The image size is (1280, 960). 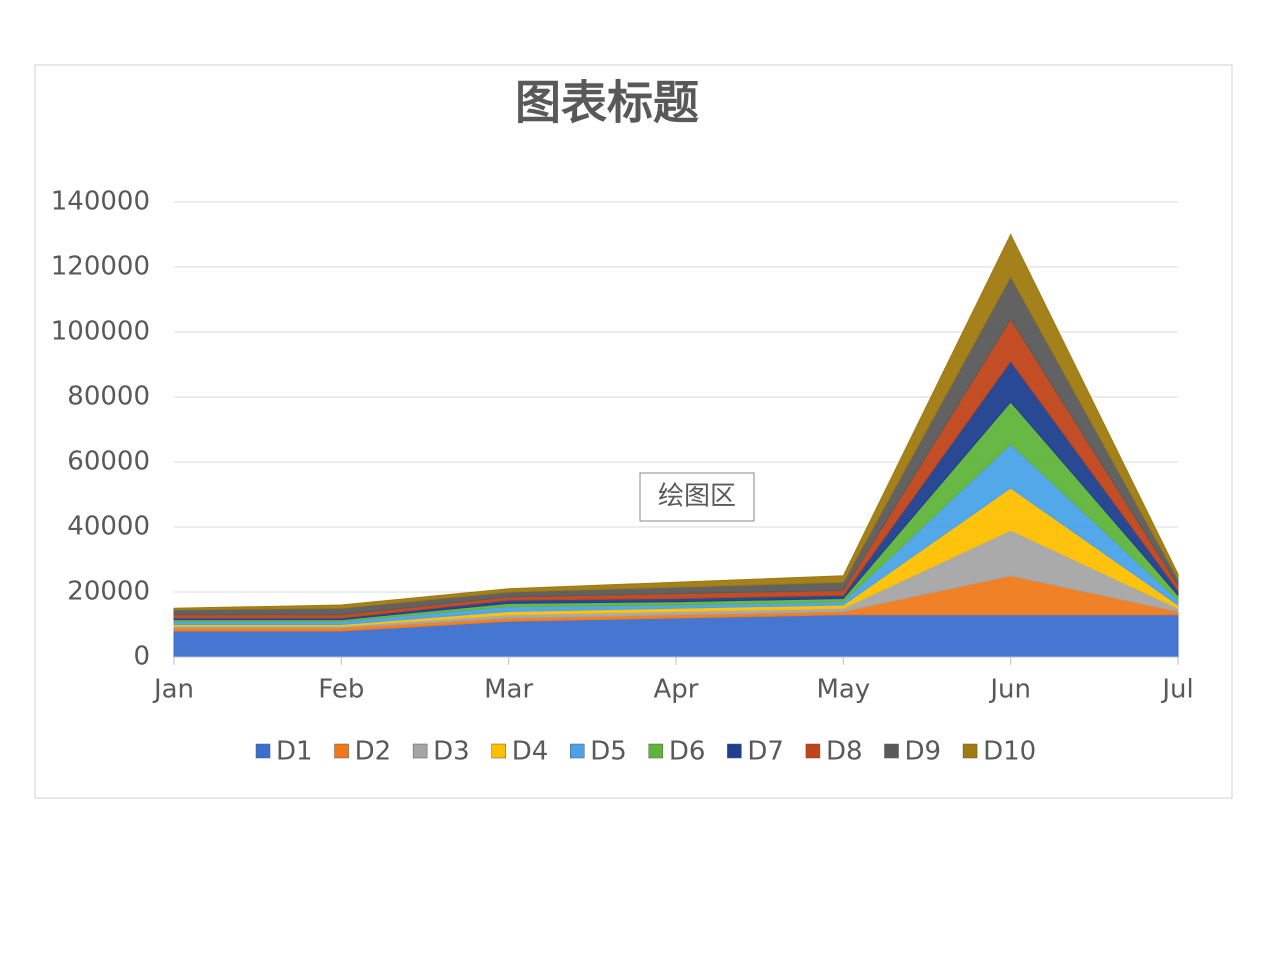 I want to click on legend-label: D10, so click(x=1009, y=752).